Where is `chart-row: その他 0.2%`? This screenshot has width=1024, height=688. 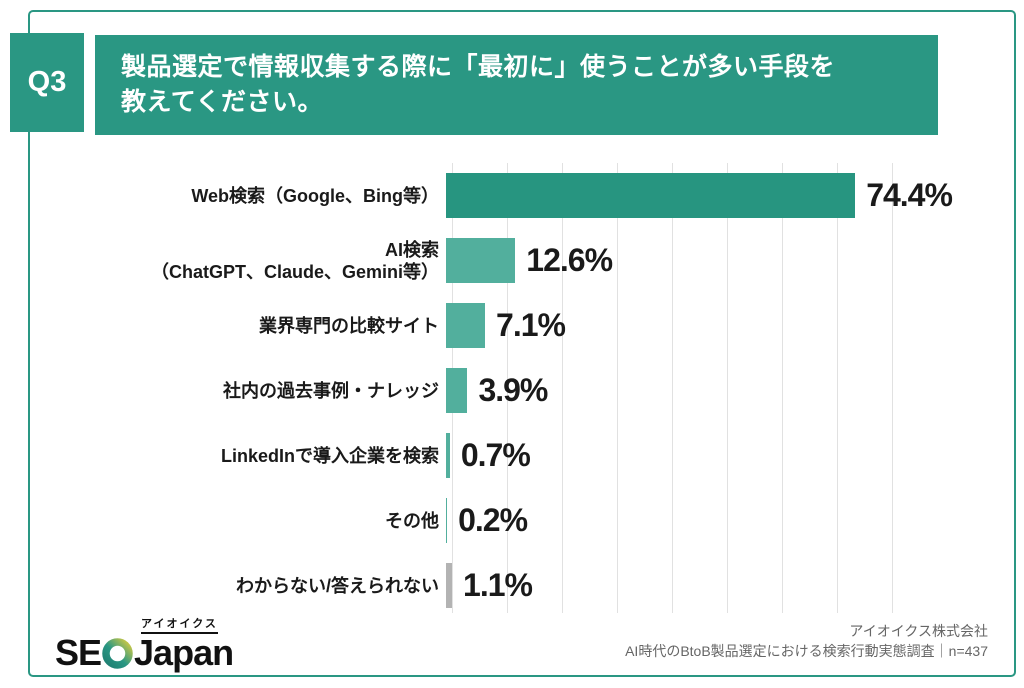
chart-row: その他 0.2% is located at coordinates (512, 520).